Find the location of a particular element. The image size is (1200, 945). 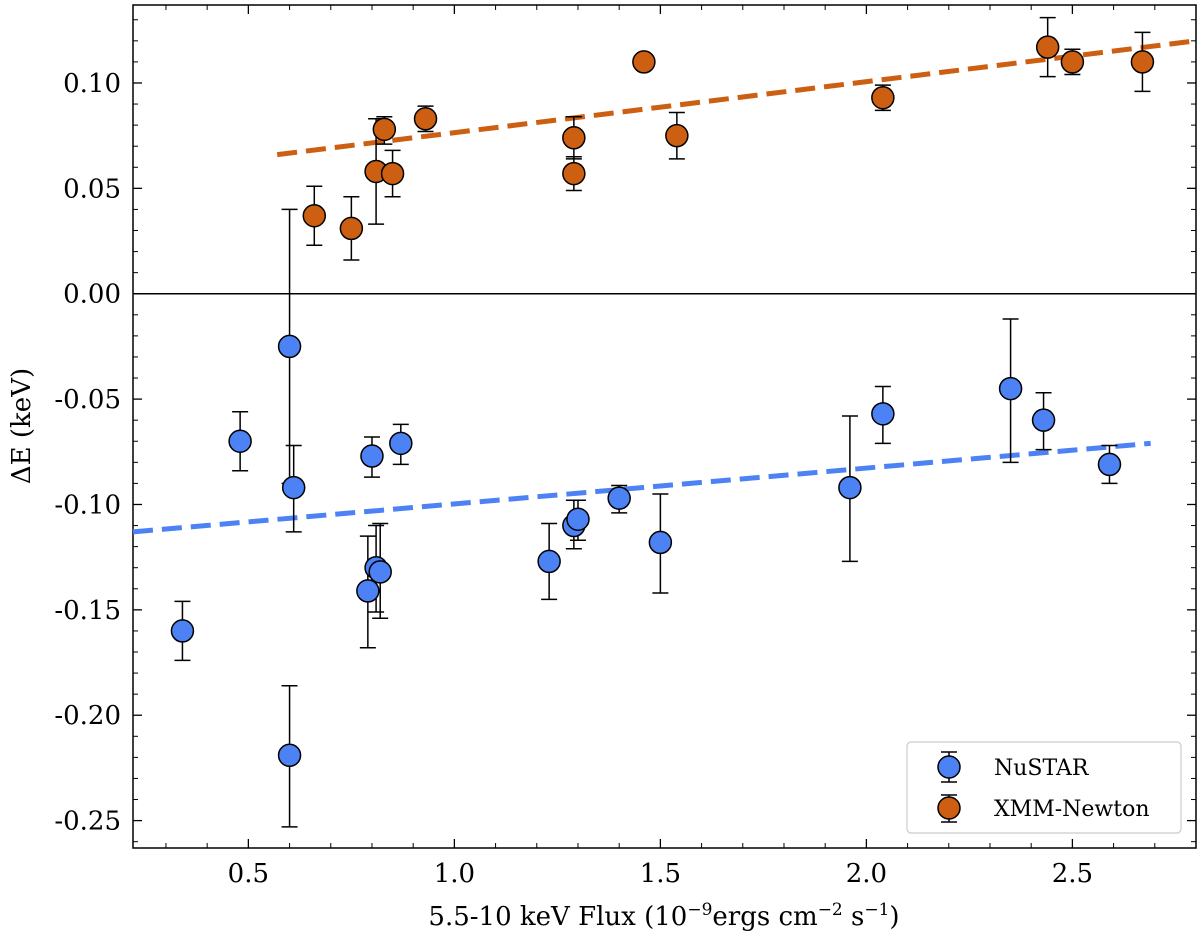

x-axis-title-exp3: −1 is located at coordinates (876, 910).